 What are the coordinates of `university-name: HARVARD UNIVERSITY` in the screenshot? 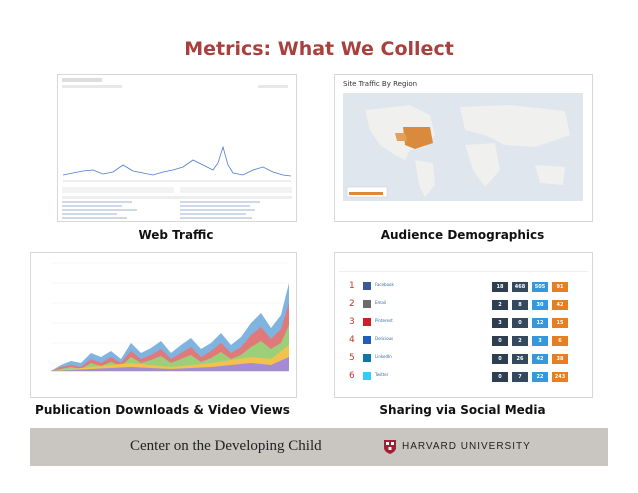 It's located at (466, 446).